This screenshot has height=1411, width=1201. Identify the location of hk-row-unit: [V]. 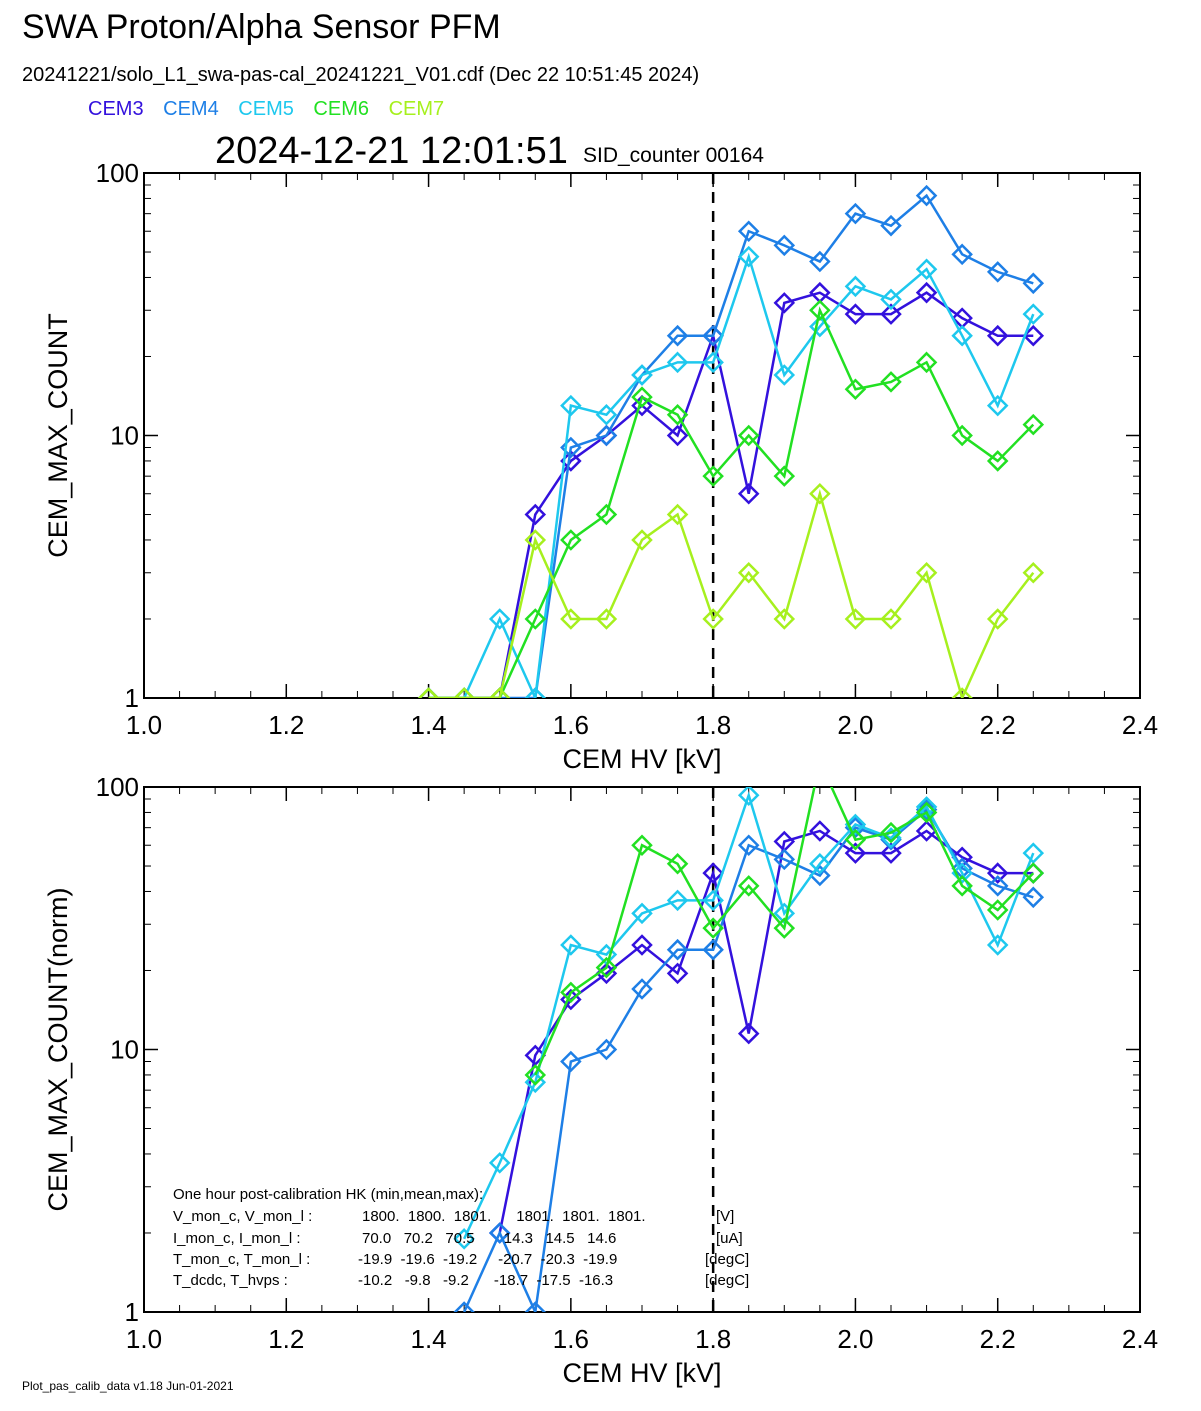
(725, 1216).